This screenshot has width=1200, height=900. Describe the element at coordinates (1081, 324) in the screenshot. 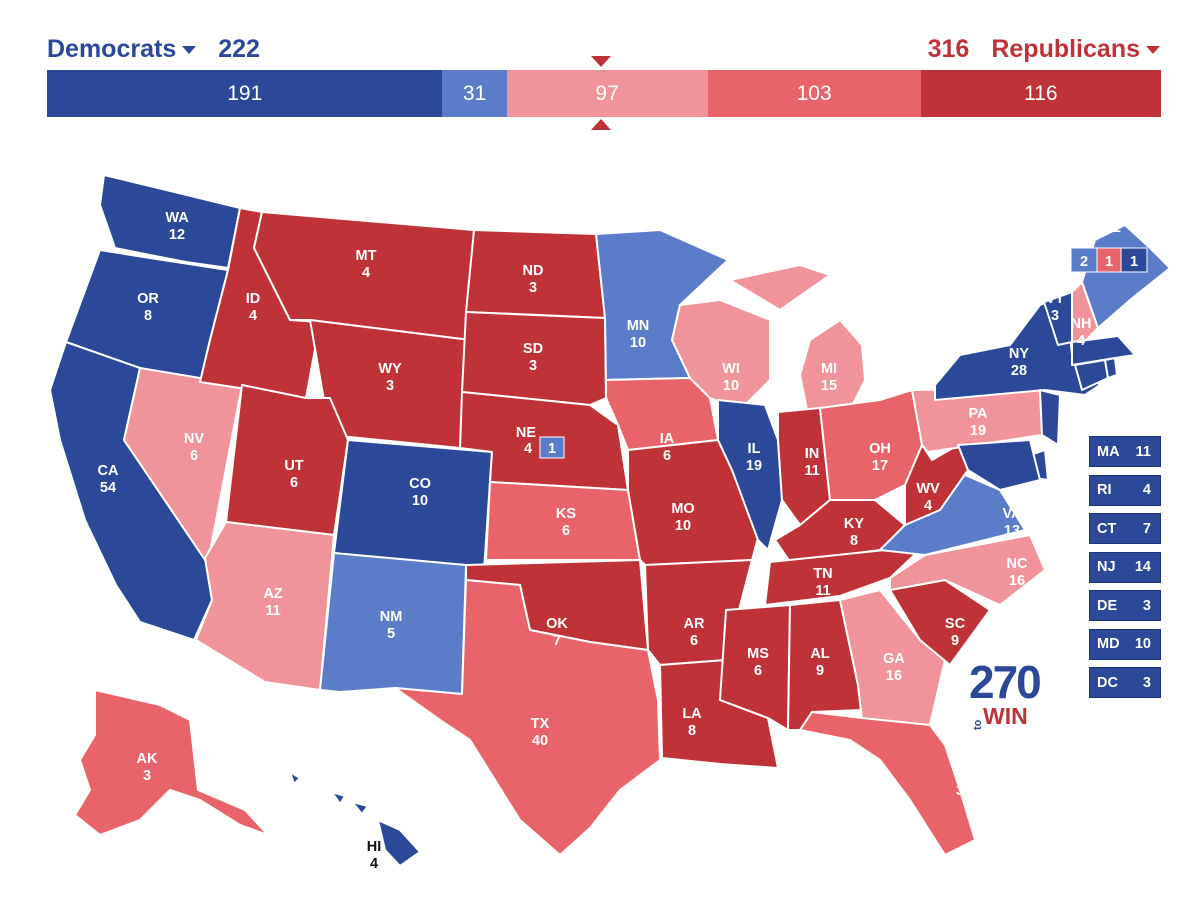

I see `state-label-nh: NH` at that location.